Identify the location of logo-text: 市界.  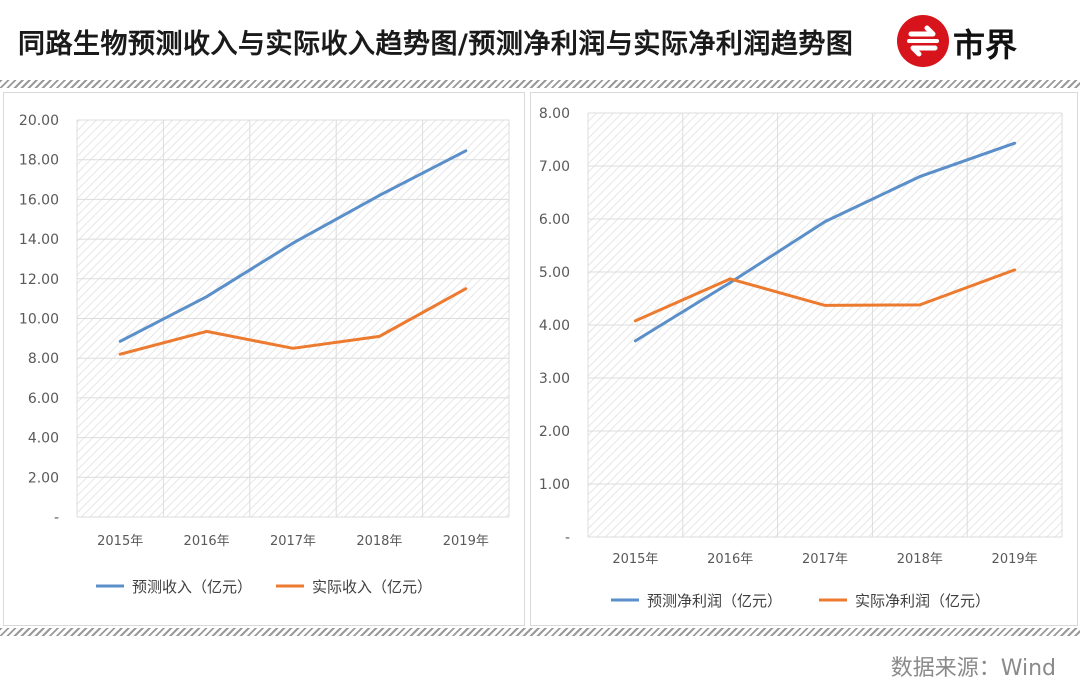
(985, 45).